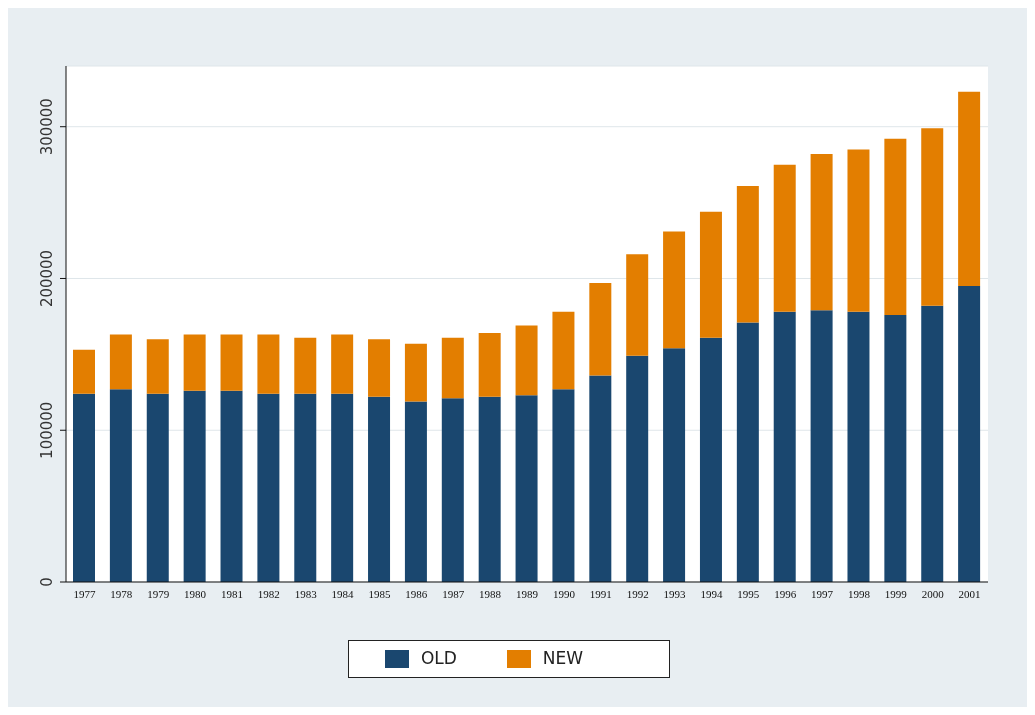 The width and height of the screenshot is (1035, 715). I want to click on y-tick-label: 300000, so click(47, 127).